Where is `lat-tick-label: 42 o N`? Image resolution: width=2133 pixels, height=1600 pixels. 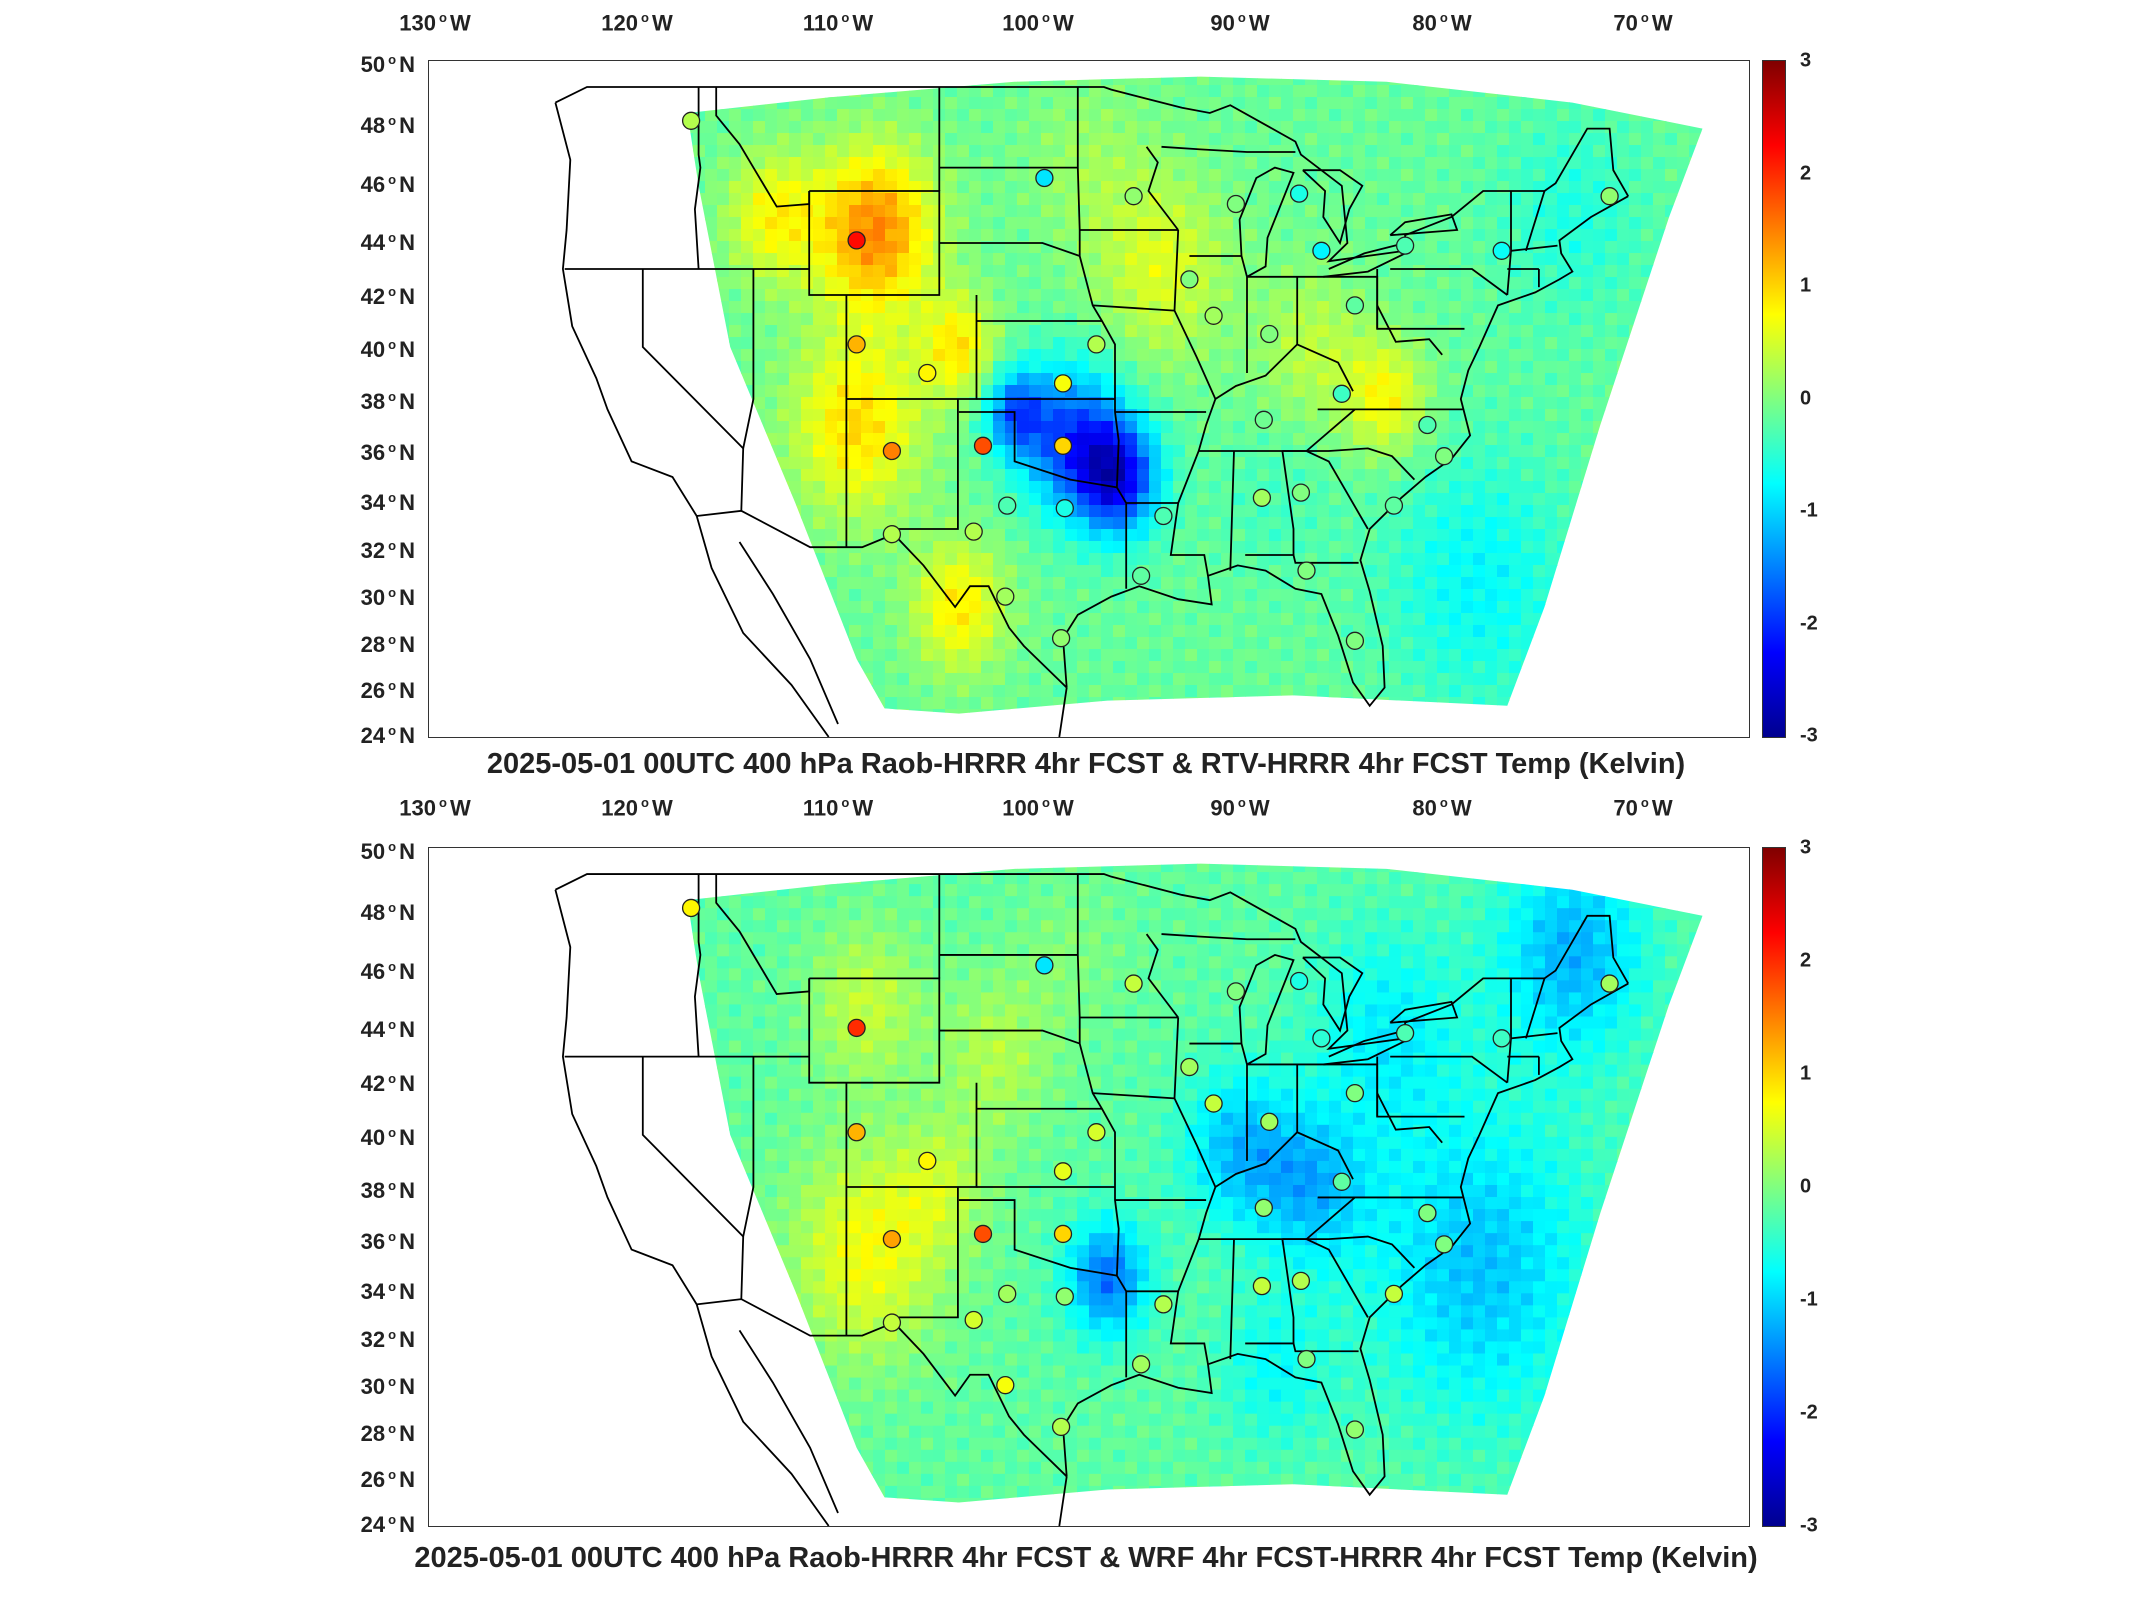
lat-tick-label: 42 o N is located at coordinates (387, 1083).